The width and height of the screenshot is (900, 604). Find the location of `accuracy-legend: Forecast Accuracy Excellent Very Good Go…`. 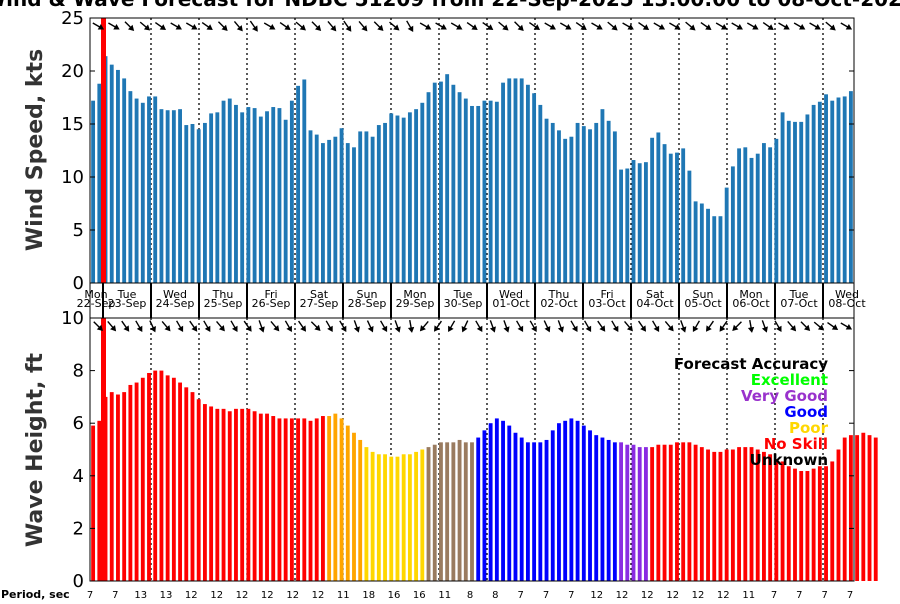

accuracy-legend: Forecast Accuracy Excellent Very Good Go… is located at coordinates (751, 412).